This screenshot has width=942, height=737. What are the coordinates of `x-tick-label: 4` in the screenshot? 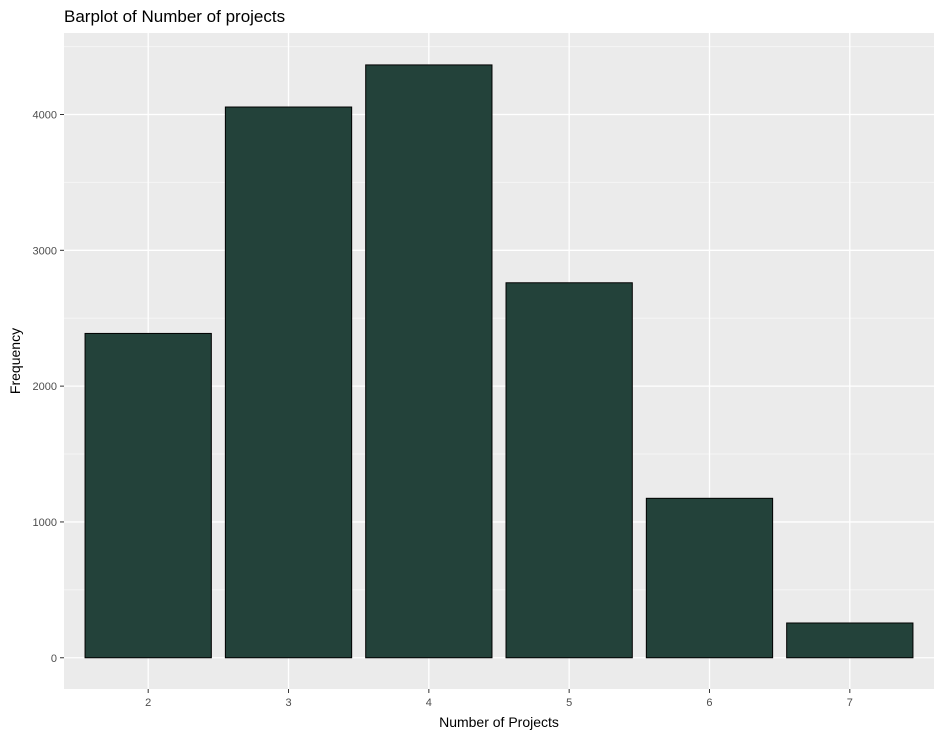 It's located at (429, 703).